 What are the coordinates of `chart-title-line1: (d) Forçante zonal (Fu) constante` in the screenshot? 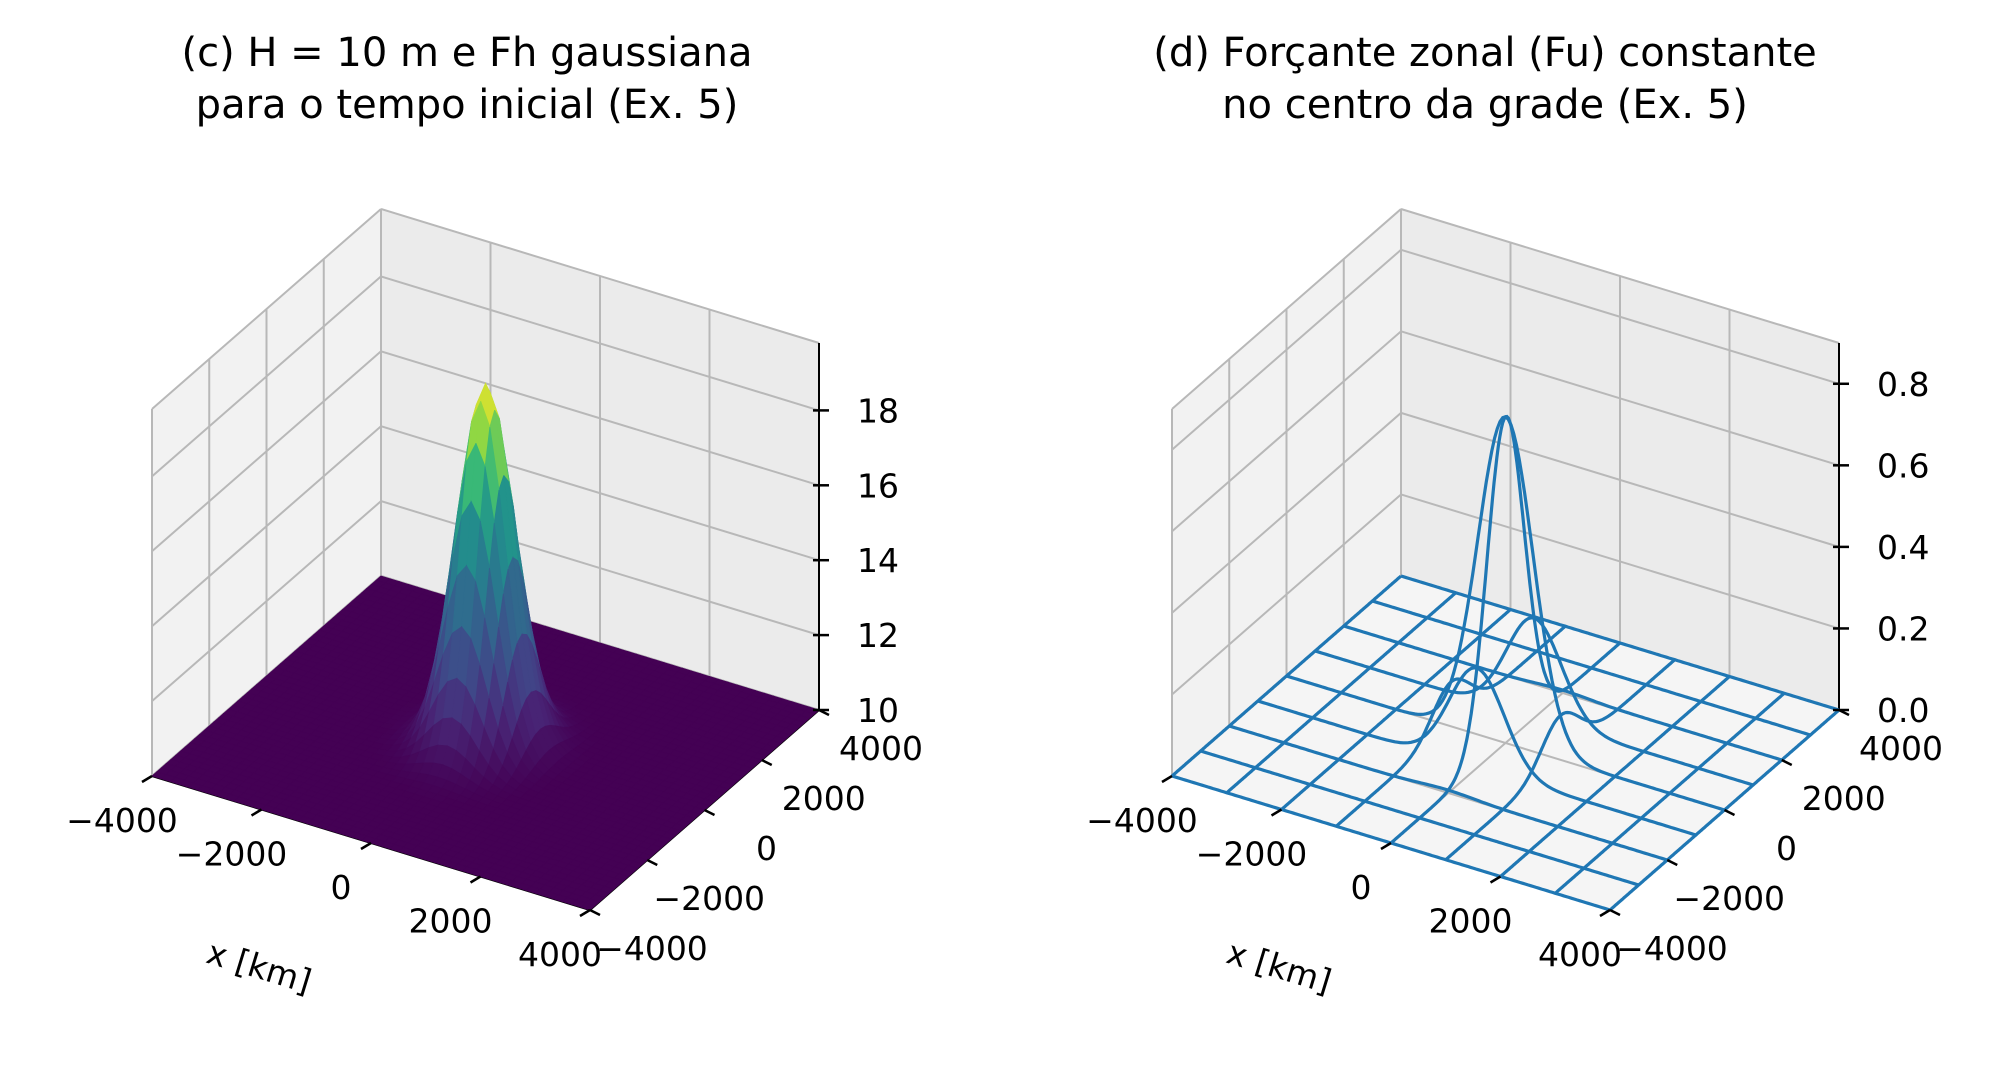 It's located at (1485, 53).